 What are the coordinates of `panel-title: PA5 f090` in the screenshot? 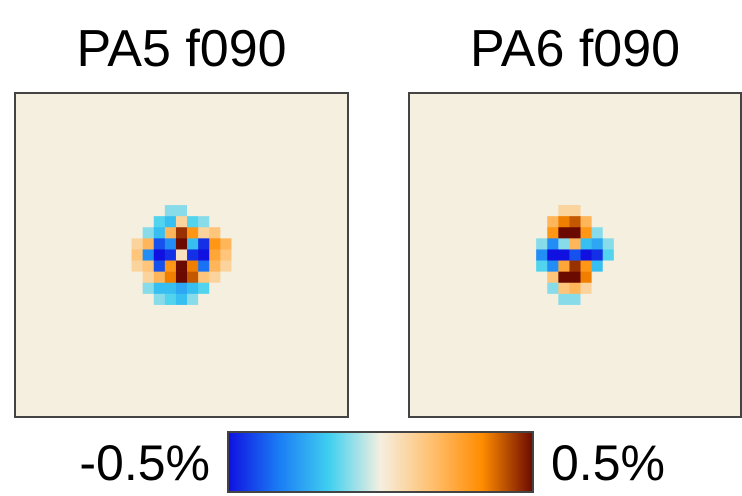 It's located at (181, 49).